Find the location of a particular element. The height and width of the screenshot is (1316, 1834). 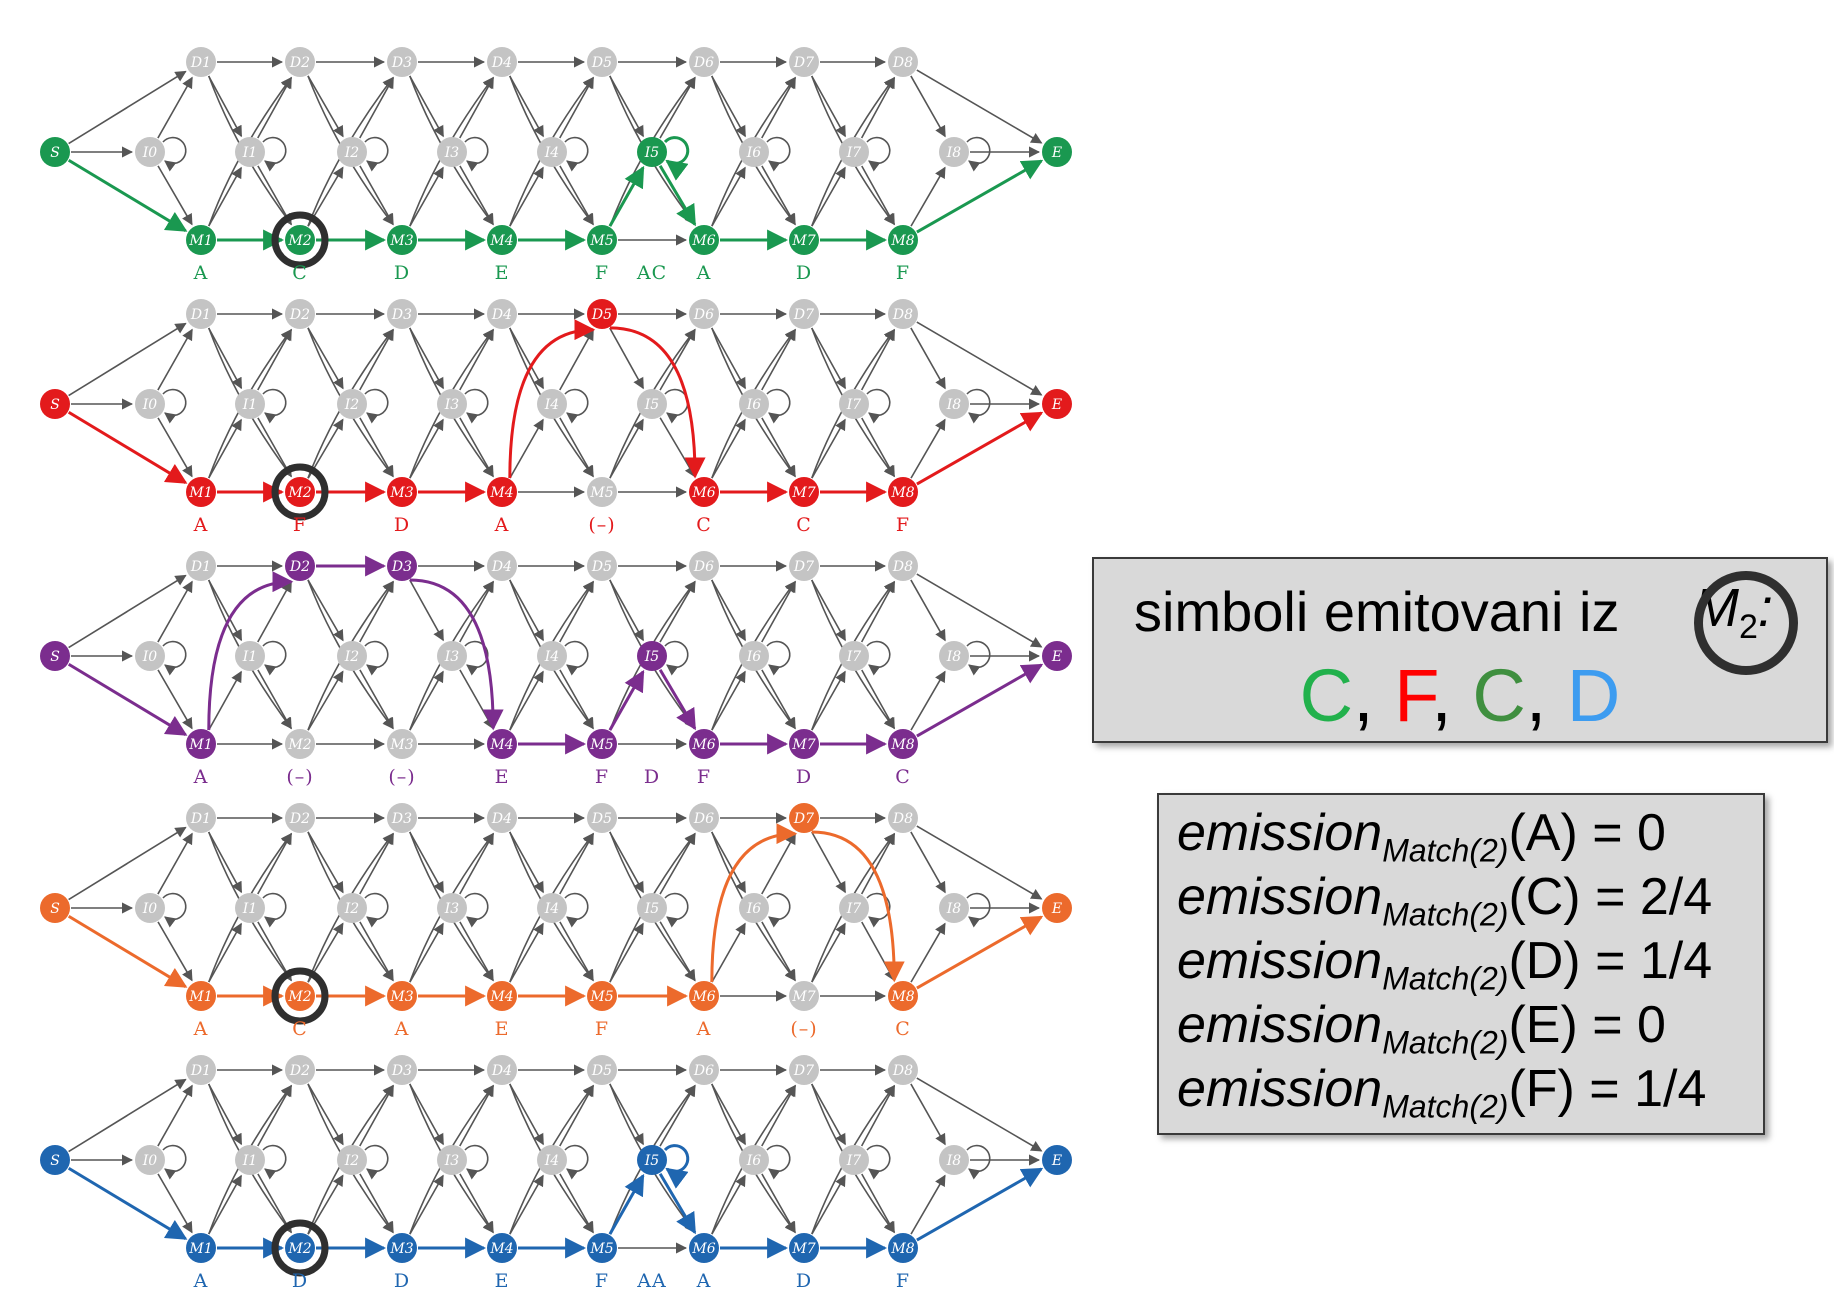

emission-subscript: Match(2) is located at coordinates (1445, 978).